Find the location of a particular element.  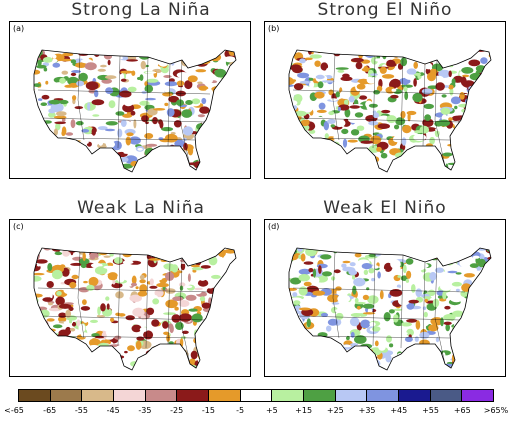

colorbar-tick-label: <-65 is located at coordinates (14, 410).